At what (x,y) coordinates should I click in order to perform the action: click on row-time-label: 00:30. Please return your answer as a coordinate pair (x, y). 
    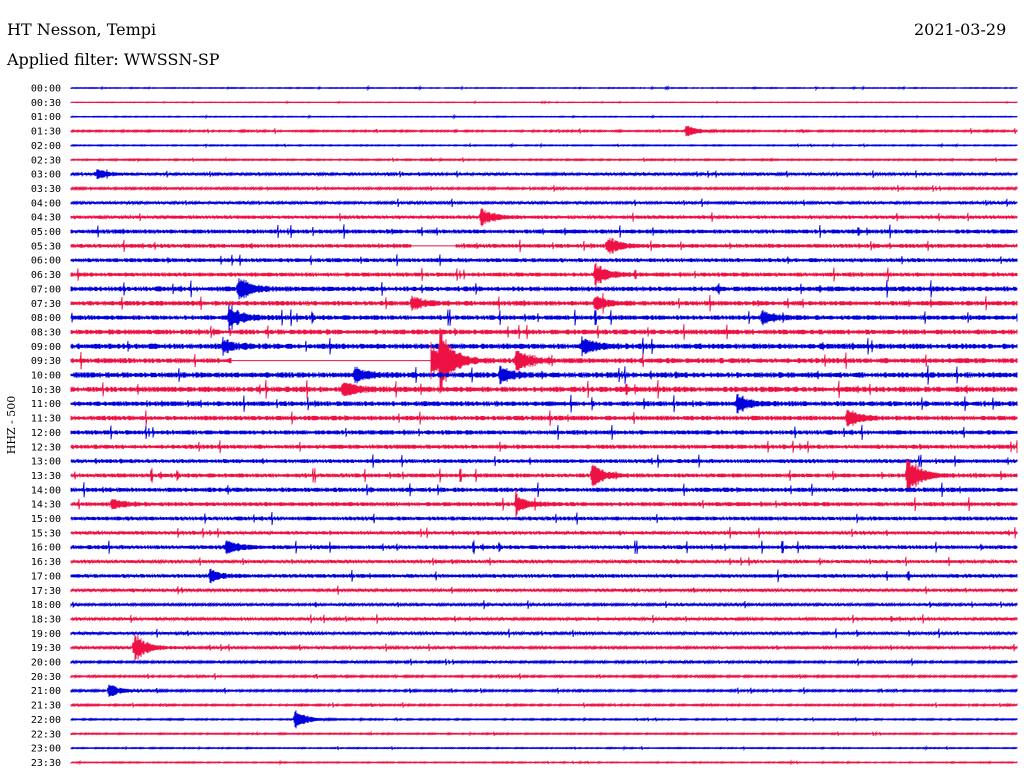
    Looking at the image, I should click on (46, 103).